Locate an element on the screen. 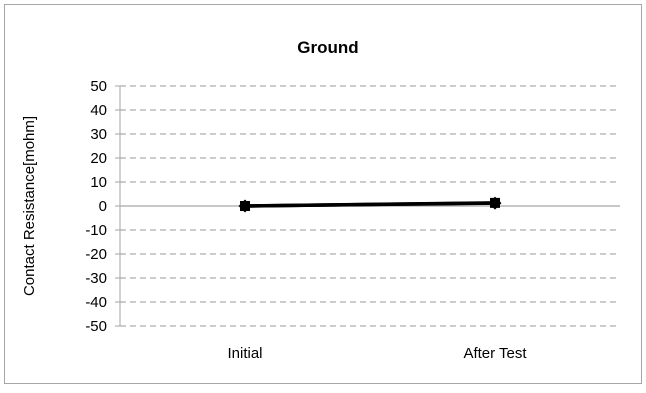 The image size is (646, 393). chart-title: Ground is located at coordinates (327, 47).